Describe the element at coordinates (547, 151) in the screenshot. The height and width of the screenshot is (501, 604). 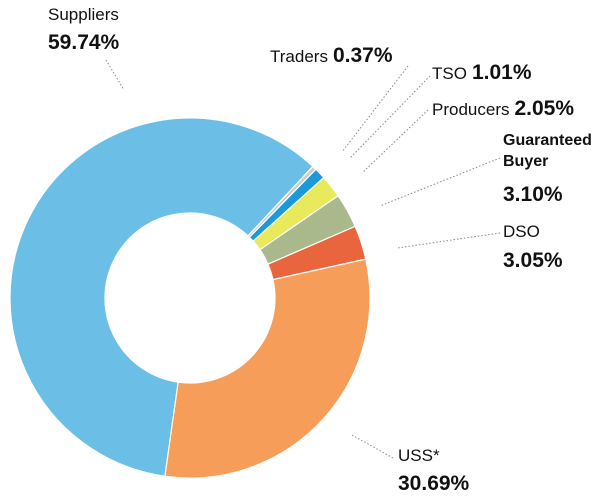
I see `category-label: Guaranteed Buyer` at that location.